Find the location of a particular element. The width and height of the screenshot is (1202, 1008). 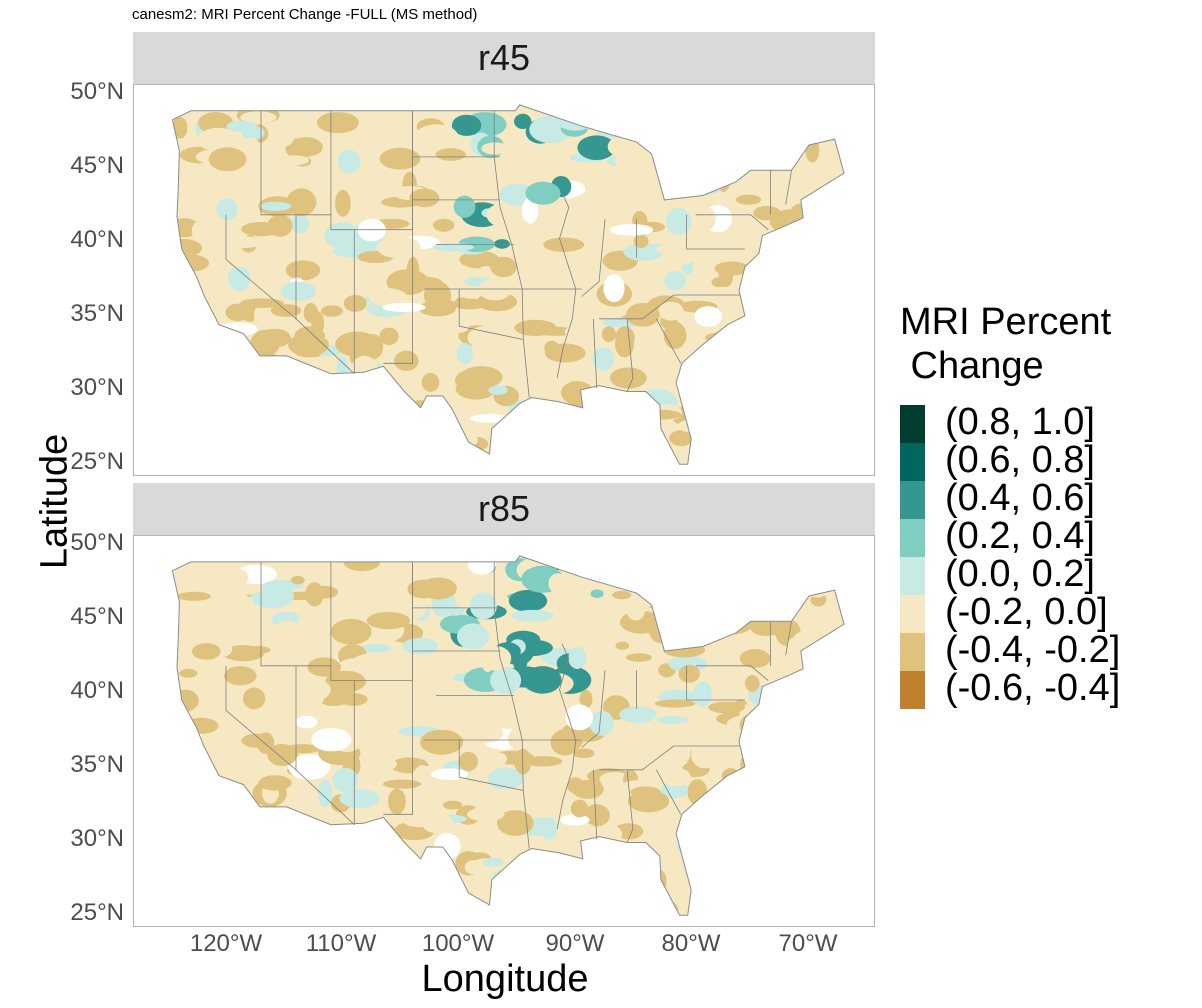

x-axis-title: Longitude is located at coordinates (505, 979).